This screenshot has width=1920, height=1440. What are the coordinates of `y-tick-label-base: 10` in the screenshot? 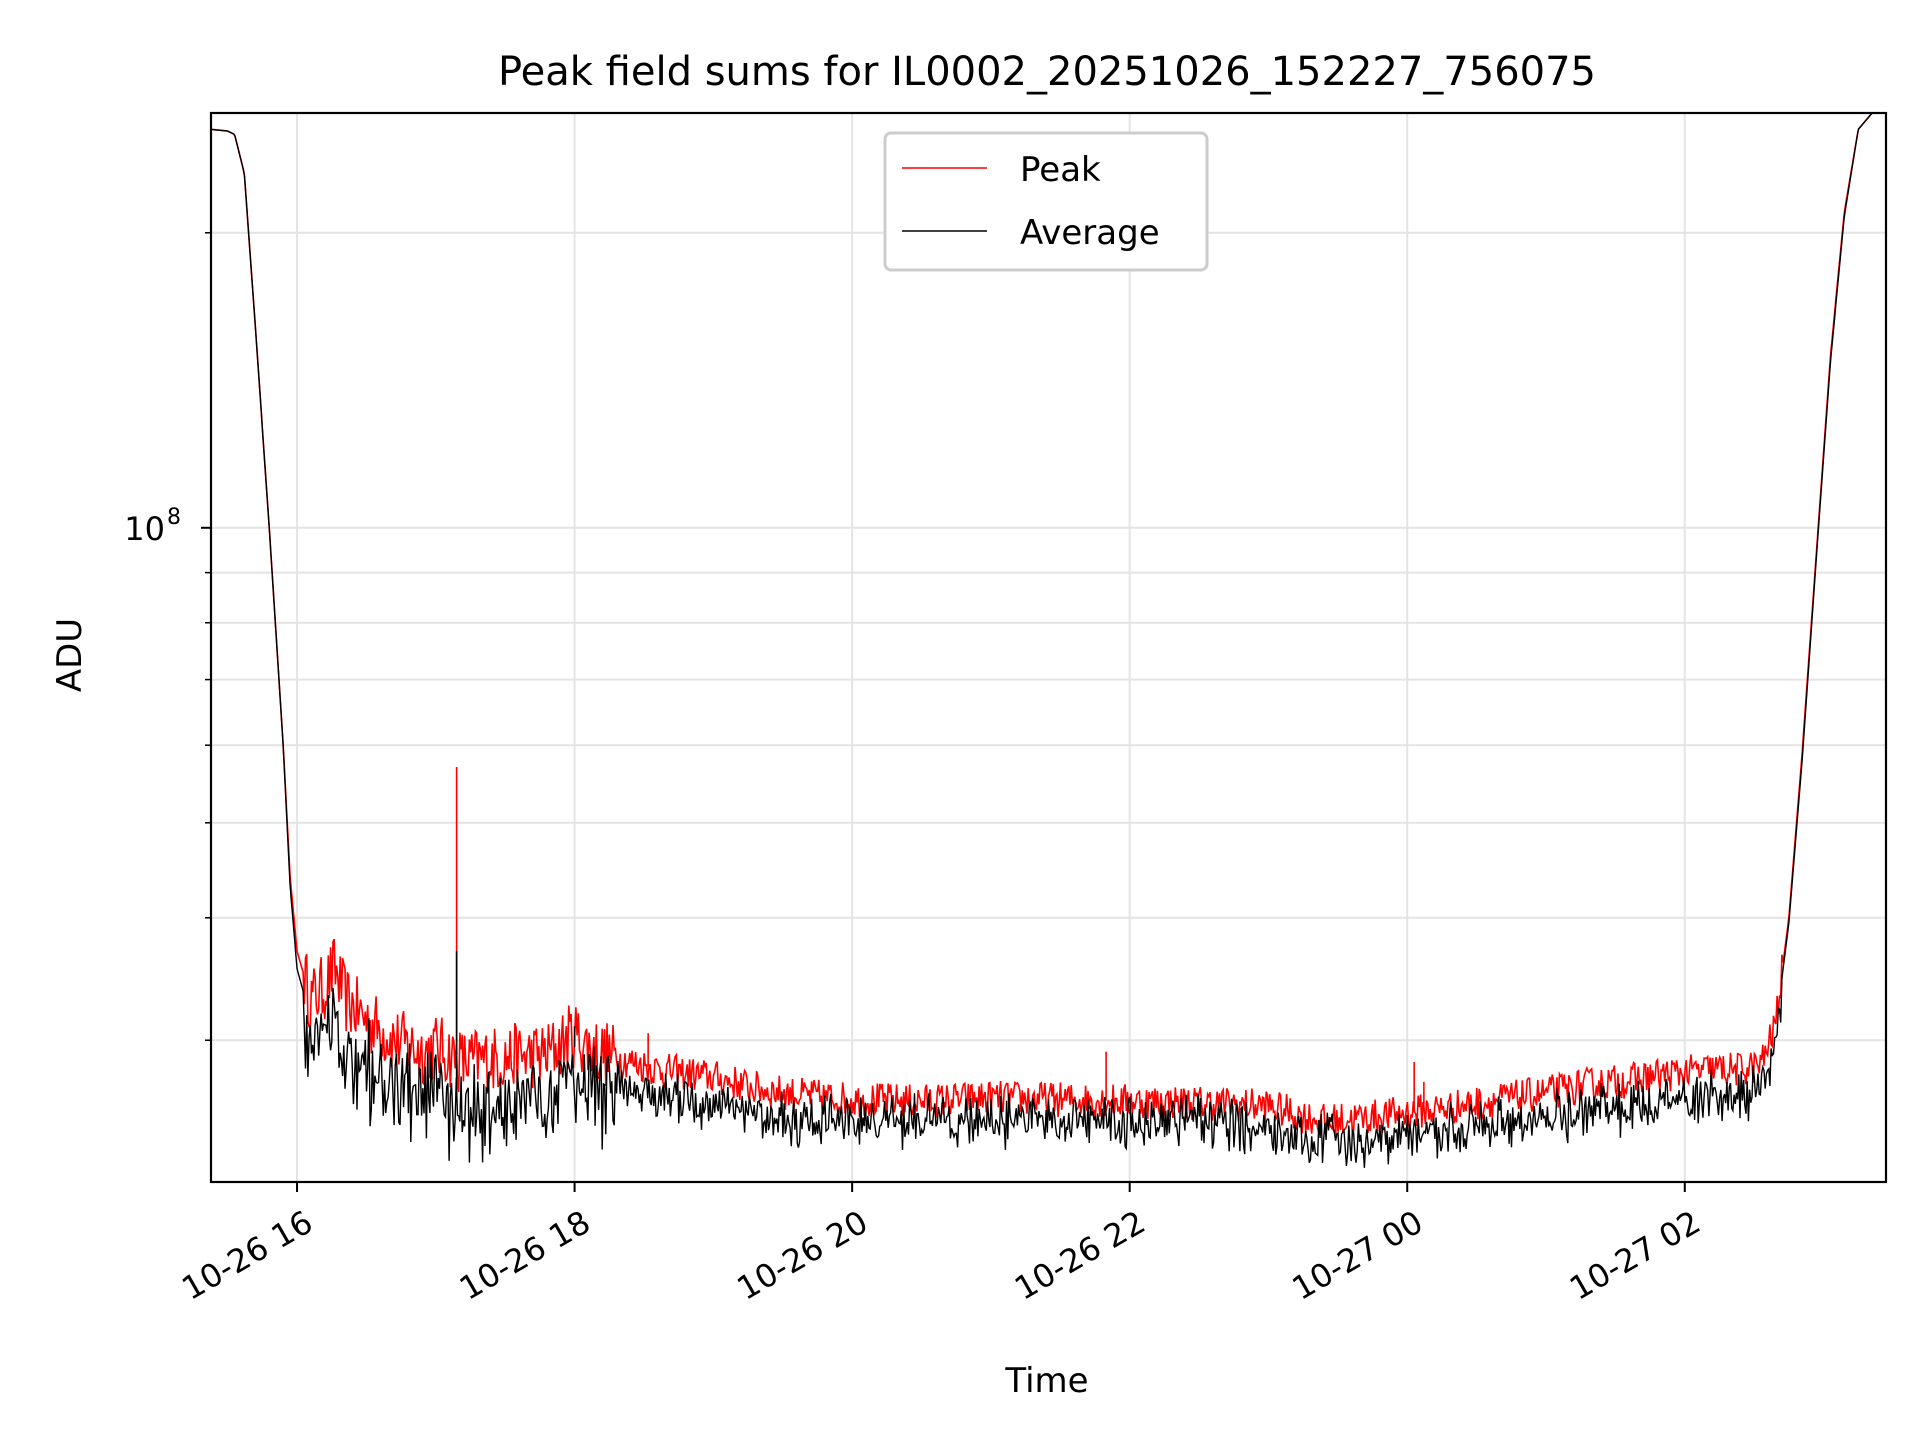 It's located at (144, 529).